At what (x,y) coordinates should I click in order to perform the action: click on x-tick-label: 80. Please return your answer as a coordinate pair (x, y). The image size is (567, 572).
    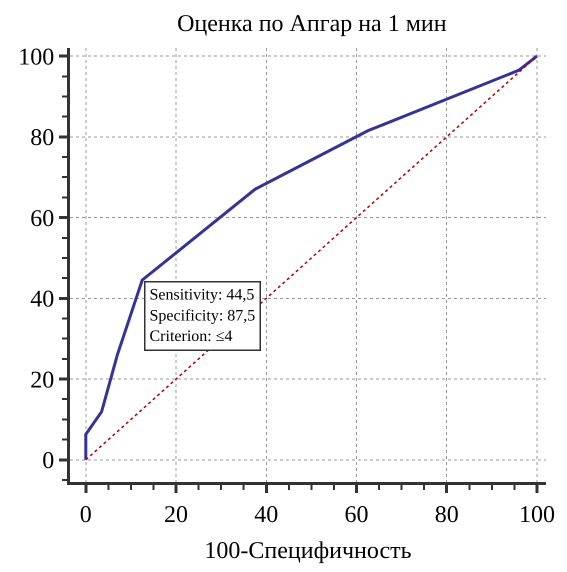
    Looking at the image, I should click on (446, 515).